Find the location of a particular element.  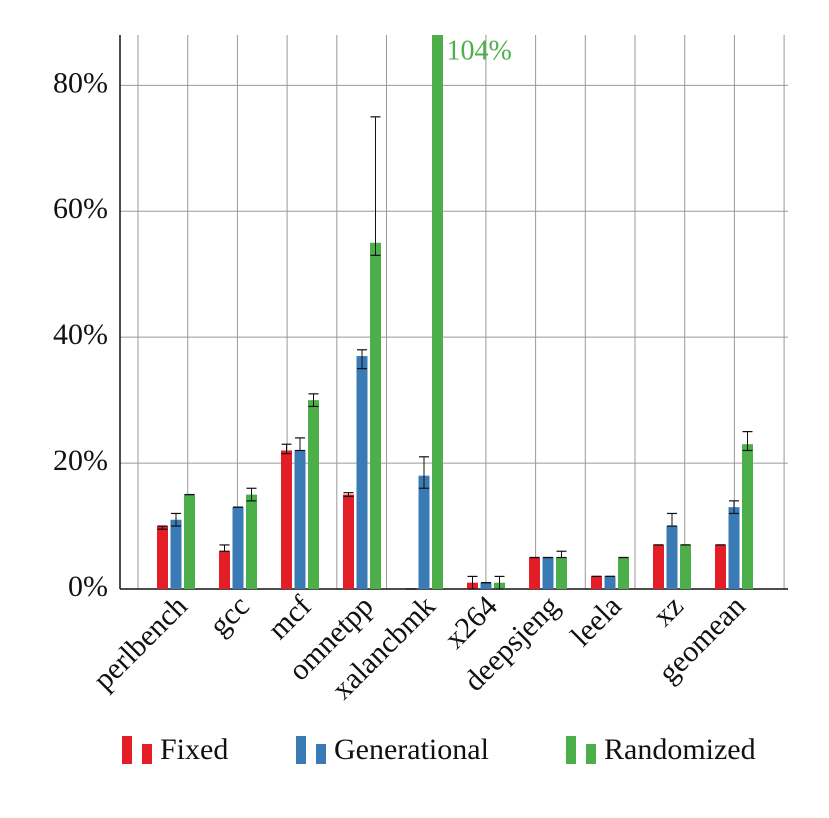

x-tick-label: xz is located at coordinates (667, 610).